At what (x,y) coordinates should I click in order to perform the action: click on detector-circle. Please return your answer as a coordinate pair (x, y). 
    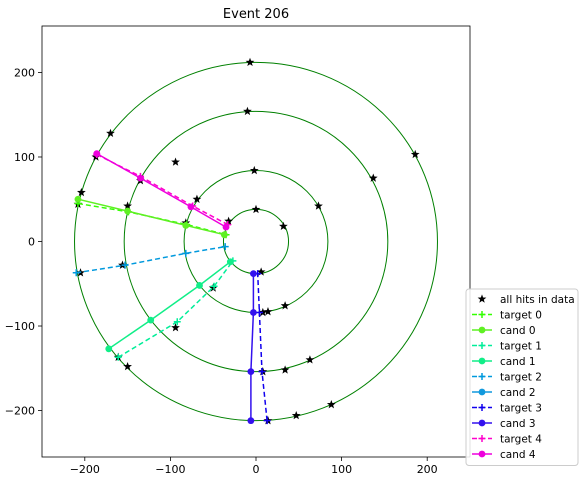
    Looking at the image, I should click on (256, 241).